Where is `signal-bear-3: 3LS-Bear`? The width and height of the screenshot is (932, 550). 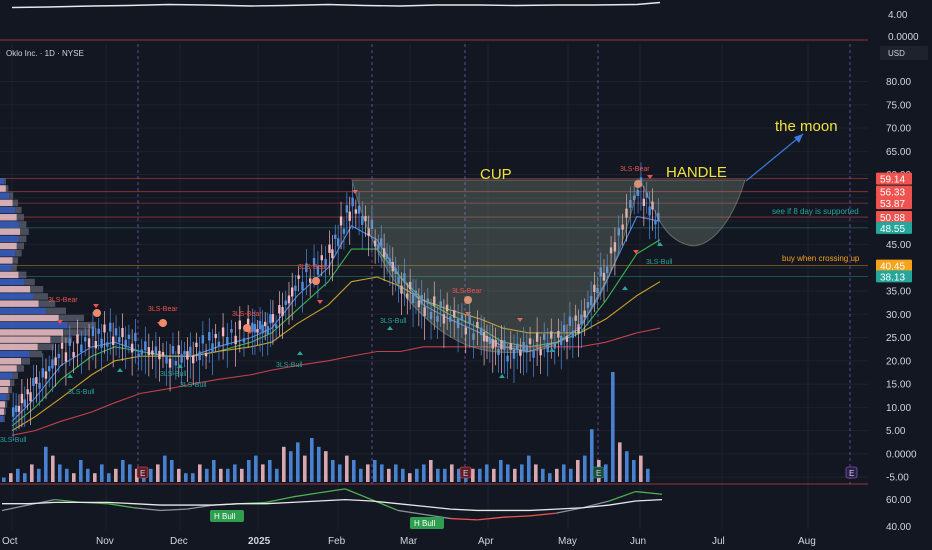 signal-bear-3: 3LS-Bear is located at coordinates (247, 314).